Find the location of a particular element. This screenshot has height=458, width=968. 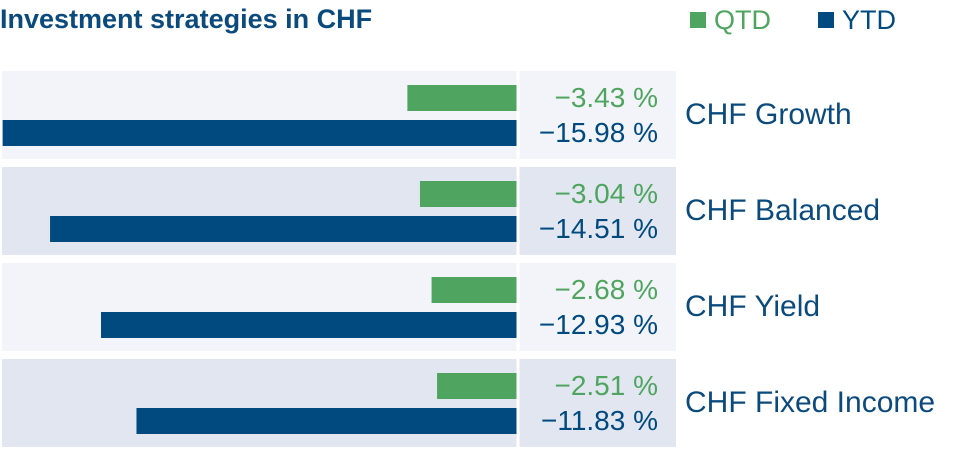

legend-qtd: QTD is located at coordinates (730, 20).